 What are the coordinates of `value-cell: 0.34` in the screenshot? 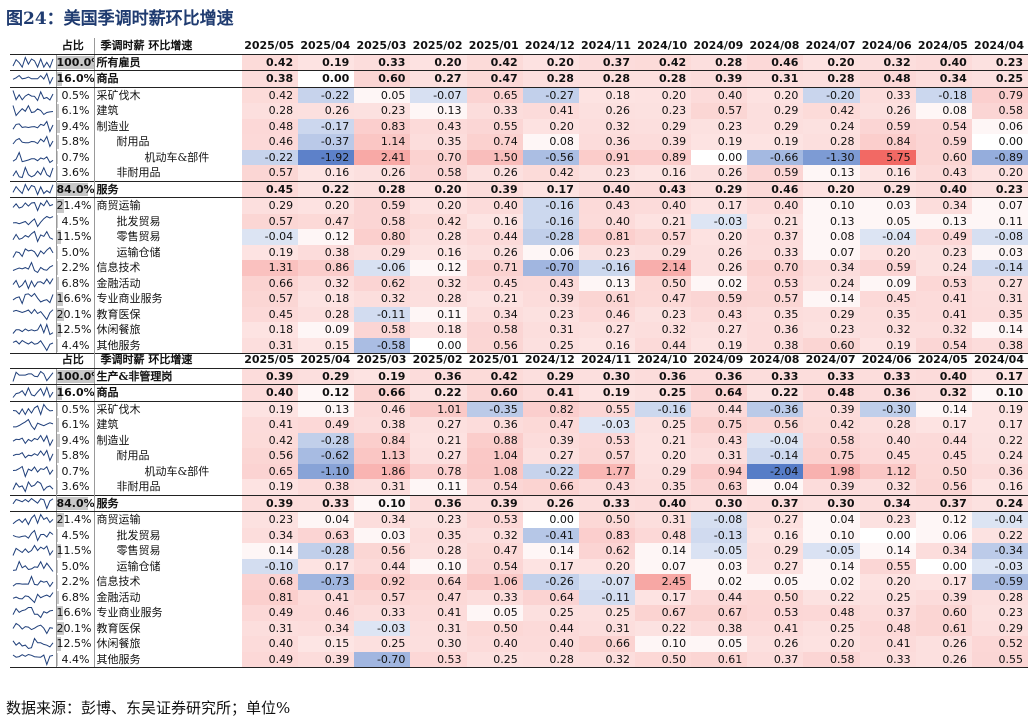 It's located at (943, 79).